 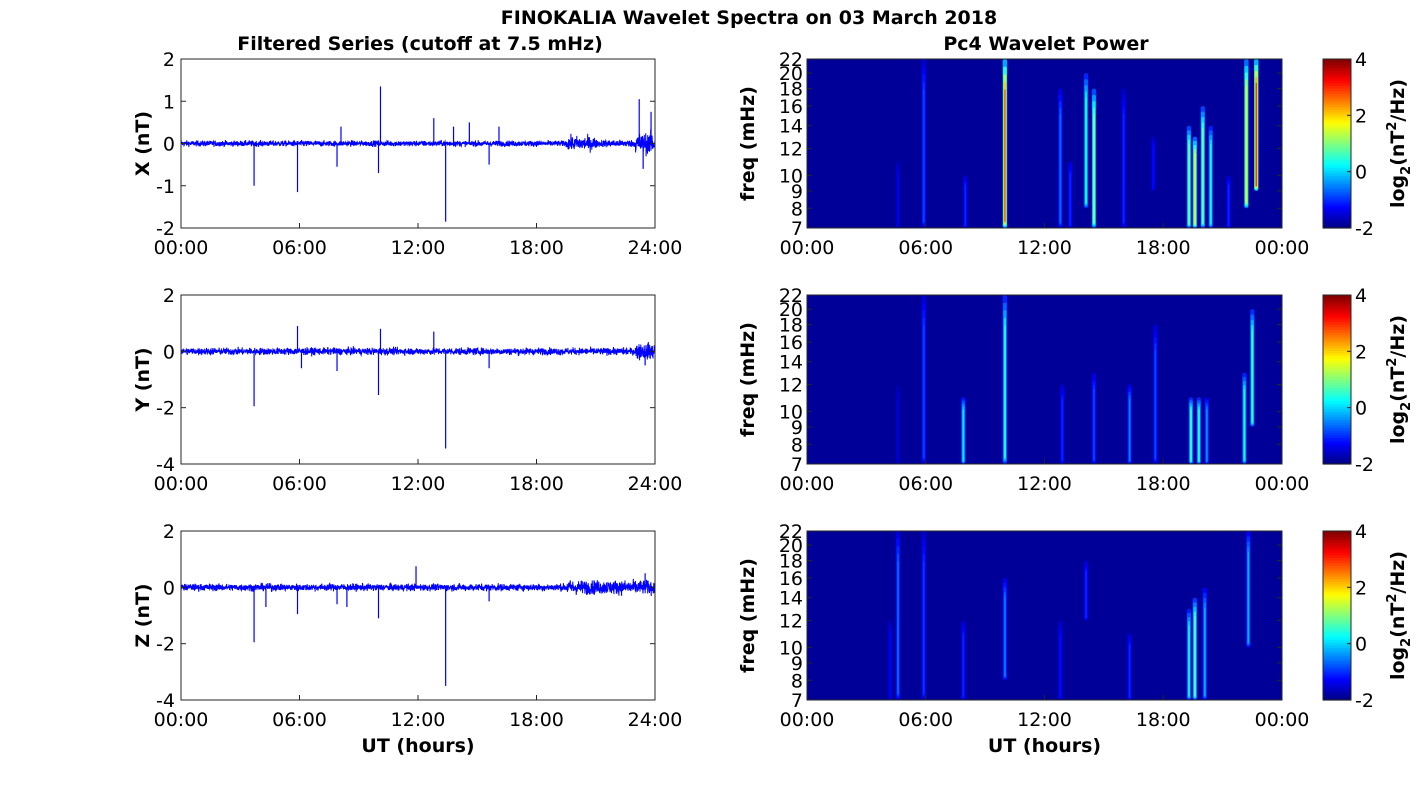 I want to click on power-z-ylabel: freq (mHz), so click(x=748, y=615).